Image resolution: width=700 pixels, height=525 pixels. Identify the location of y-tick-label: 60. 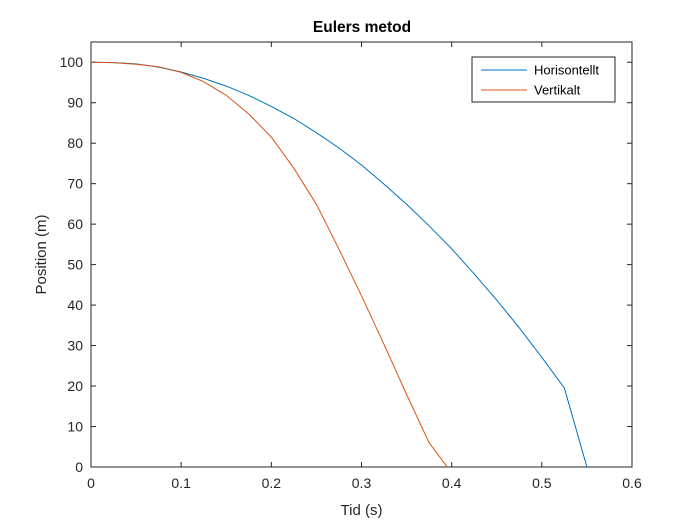
(75, 224).